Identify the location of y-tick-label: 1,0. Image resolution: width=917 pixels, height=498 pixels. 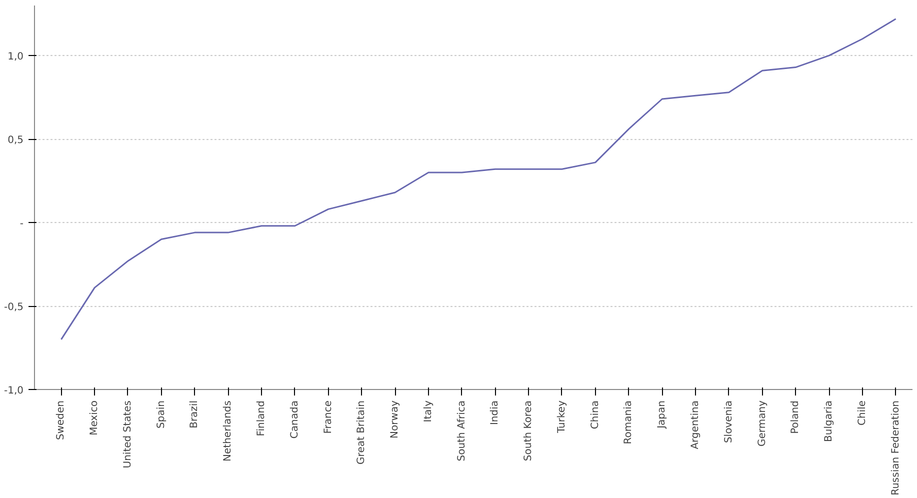
(16, 57).